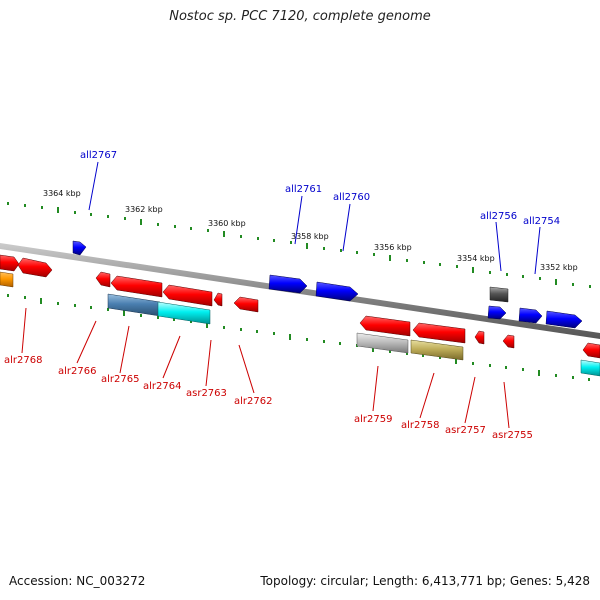 This screenshot has width=600, height=600. What do you see at coordinates (353, 335) in the screenshot?
I see `secondary-bars` at bounding box center [353, 335].